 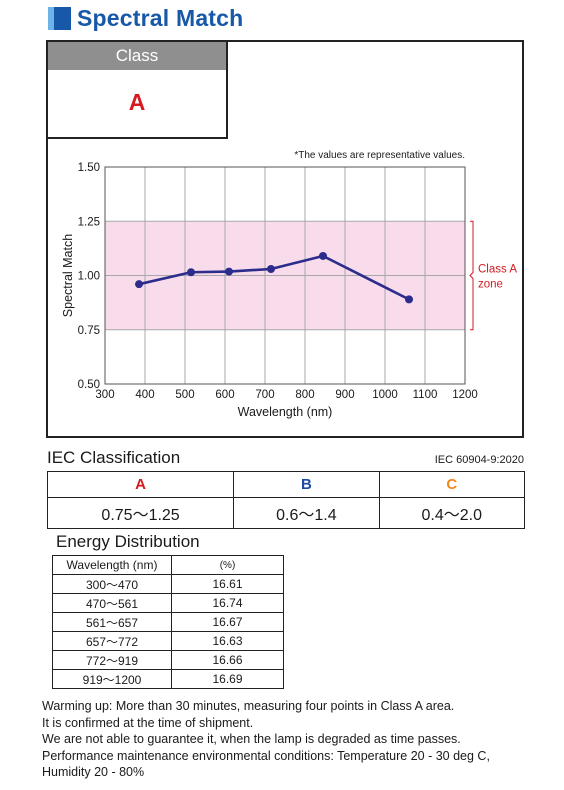 I want to click on table-row: 657～772 16.63, so click(x=168, y=641).